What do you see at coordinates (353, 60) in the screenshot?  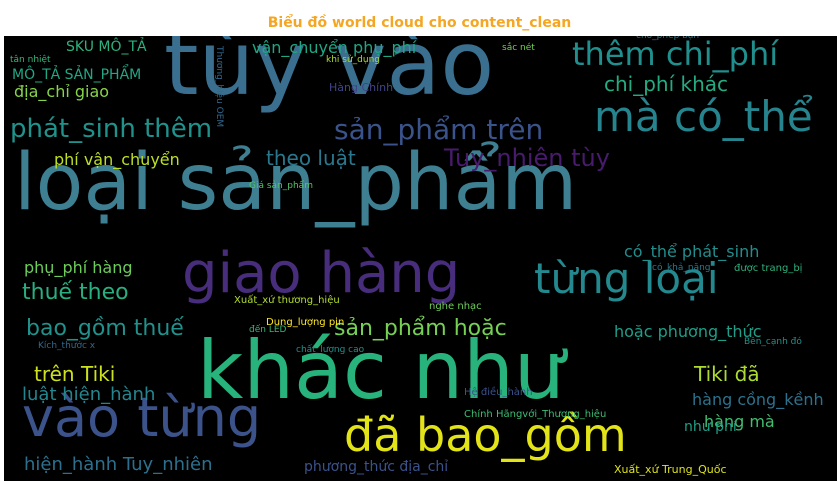 I see `word-cloud-word: khi sử_dụng` at bounding box center [353, 60].